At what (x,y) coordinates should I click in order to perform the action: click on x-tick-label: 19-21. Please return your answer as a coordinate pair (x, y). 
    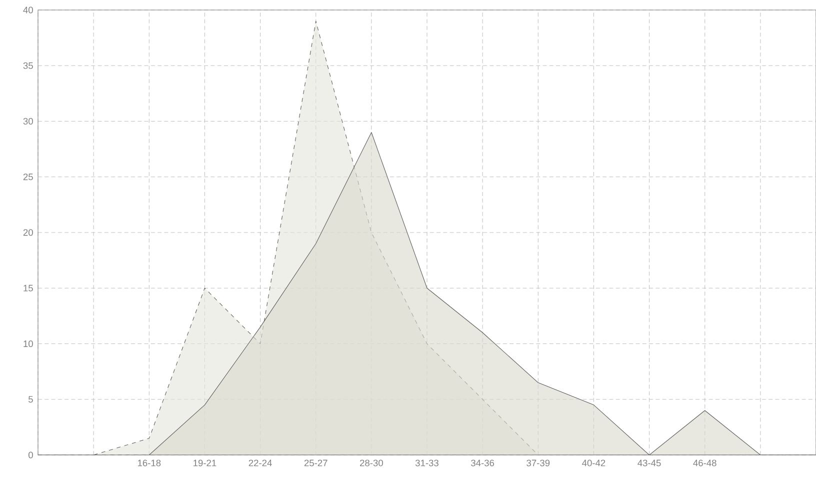
    Looking at the image, I should click on (205, 463).